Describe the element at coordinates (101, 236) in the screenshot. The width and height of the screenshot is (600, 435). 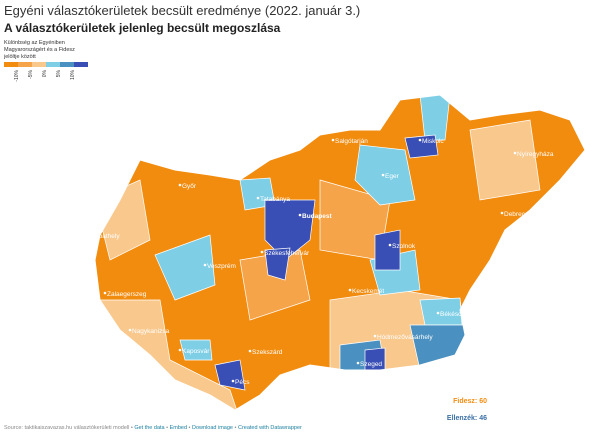
I see `city-label: Szombathely` at that location.